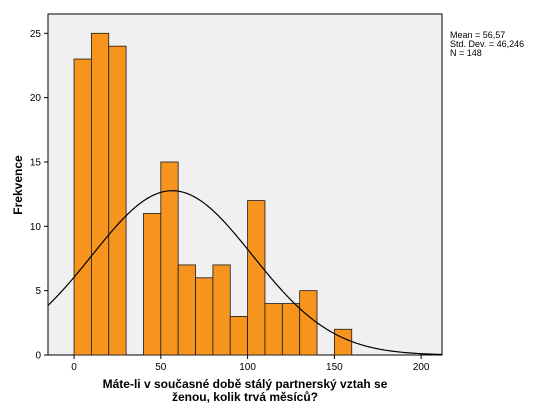  Describe the element at coordinates (38, 291) in the screenshot. I see `y-tick-label: 5` at that location.